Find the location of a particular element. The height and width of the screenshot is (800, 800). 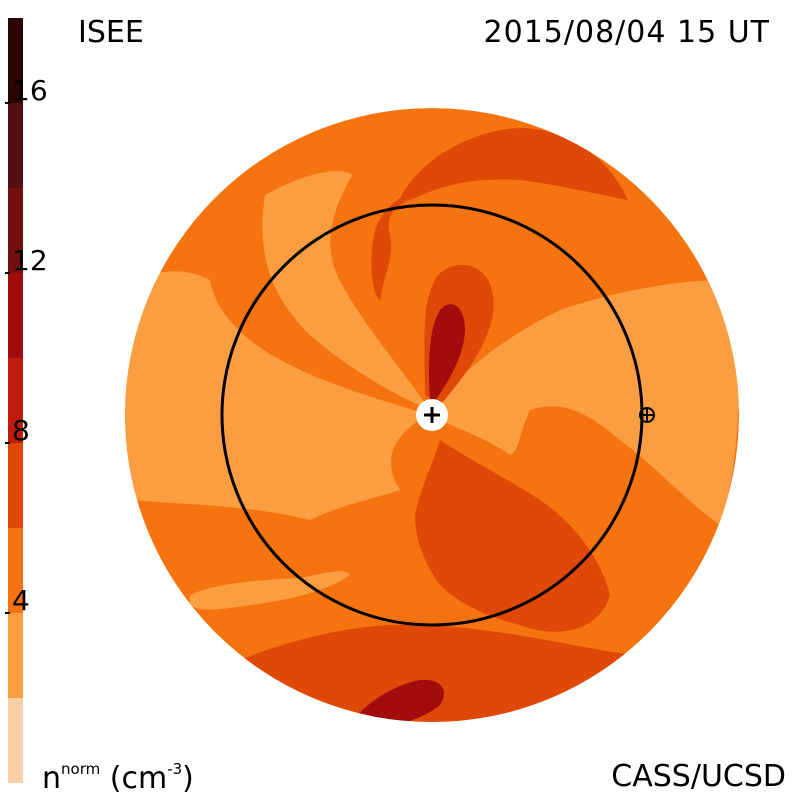

region-light-upper-left is located at coordinates (346, 290).